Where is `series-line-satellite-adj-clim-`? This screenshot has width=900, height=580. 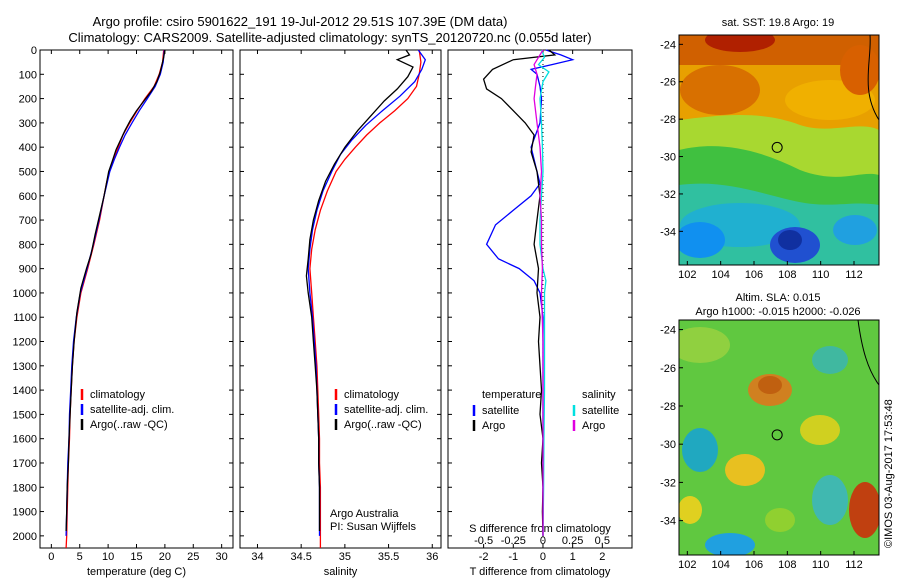 series-line-satellite-adj-clim- is located at coordinates (115, 292).